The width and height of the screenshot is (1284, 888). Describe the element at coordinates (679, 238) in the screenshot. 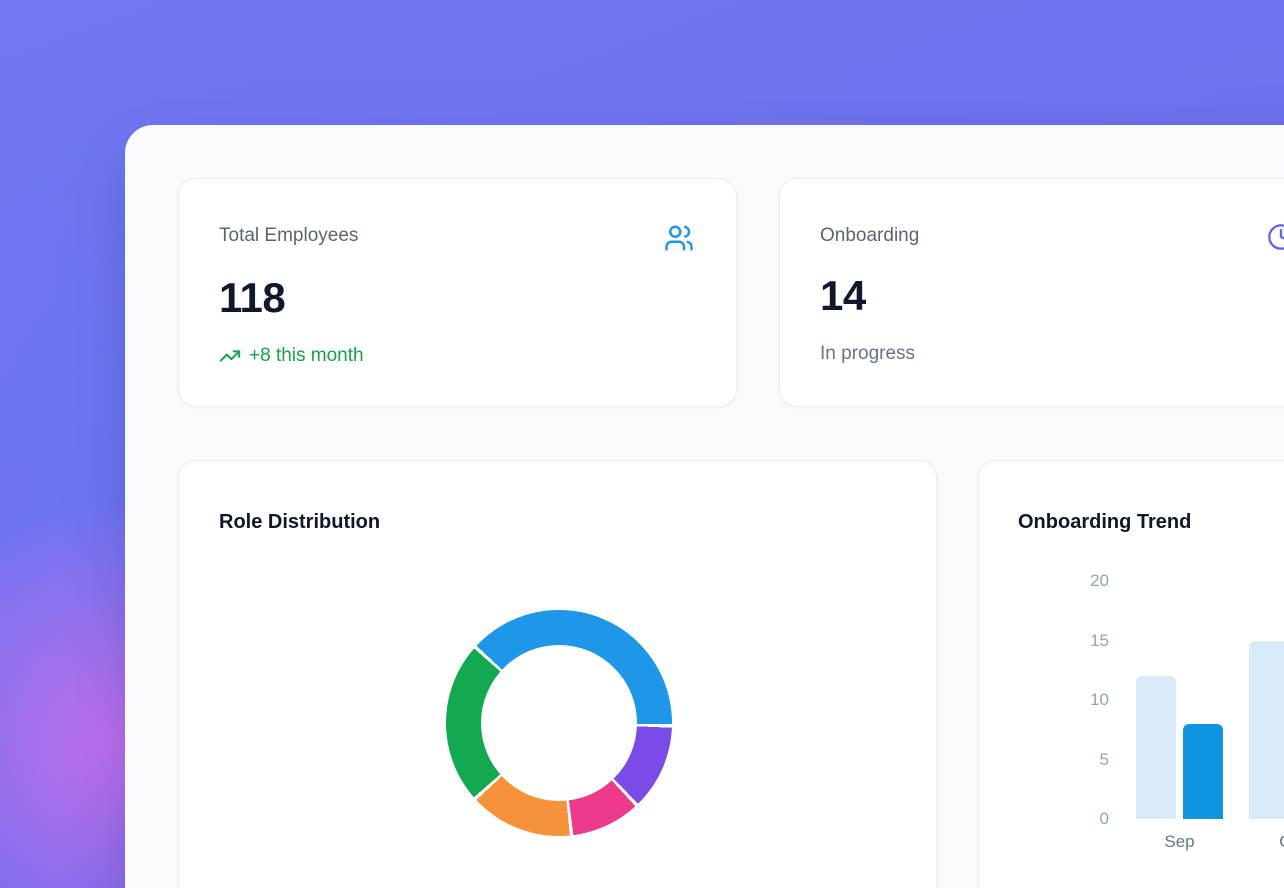

I see `users-icon` at that location.